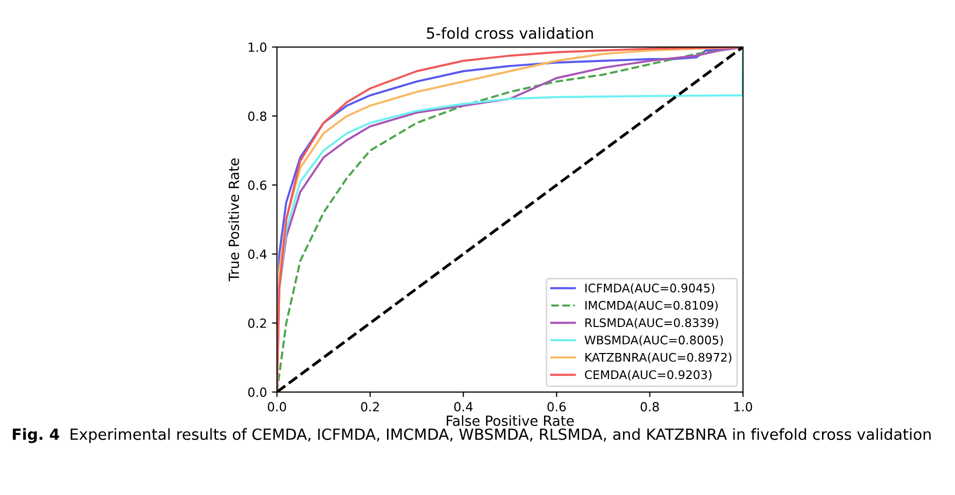 The width and height of the screenshot is (955, 495). Describe the element at coordinates (651, 306) in the screenshot. I see `legend-label: IMCMDA(AUC=0.8109)` at that location.